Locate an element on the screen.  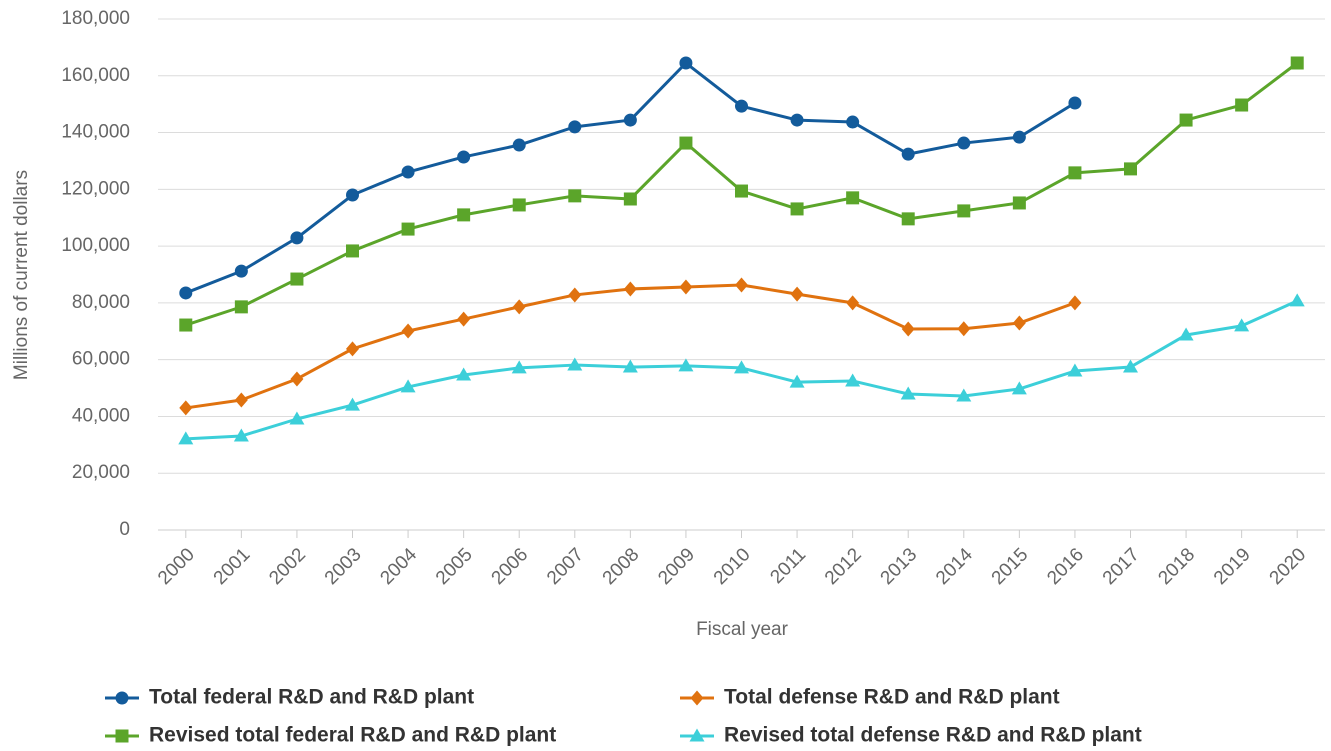
x-tick-label: 2003 is located at coordinates (343, 566).